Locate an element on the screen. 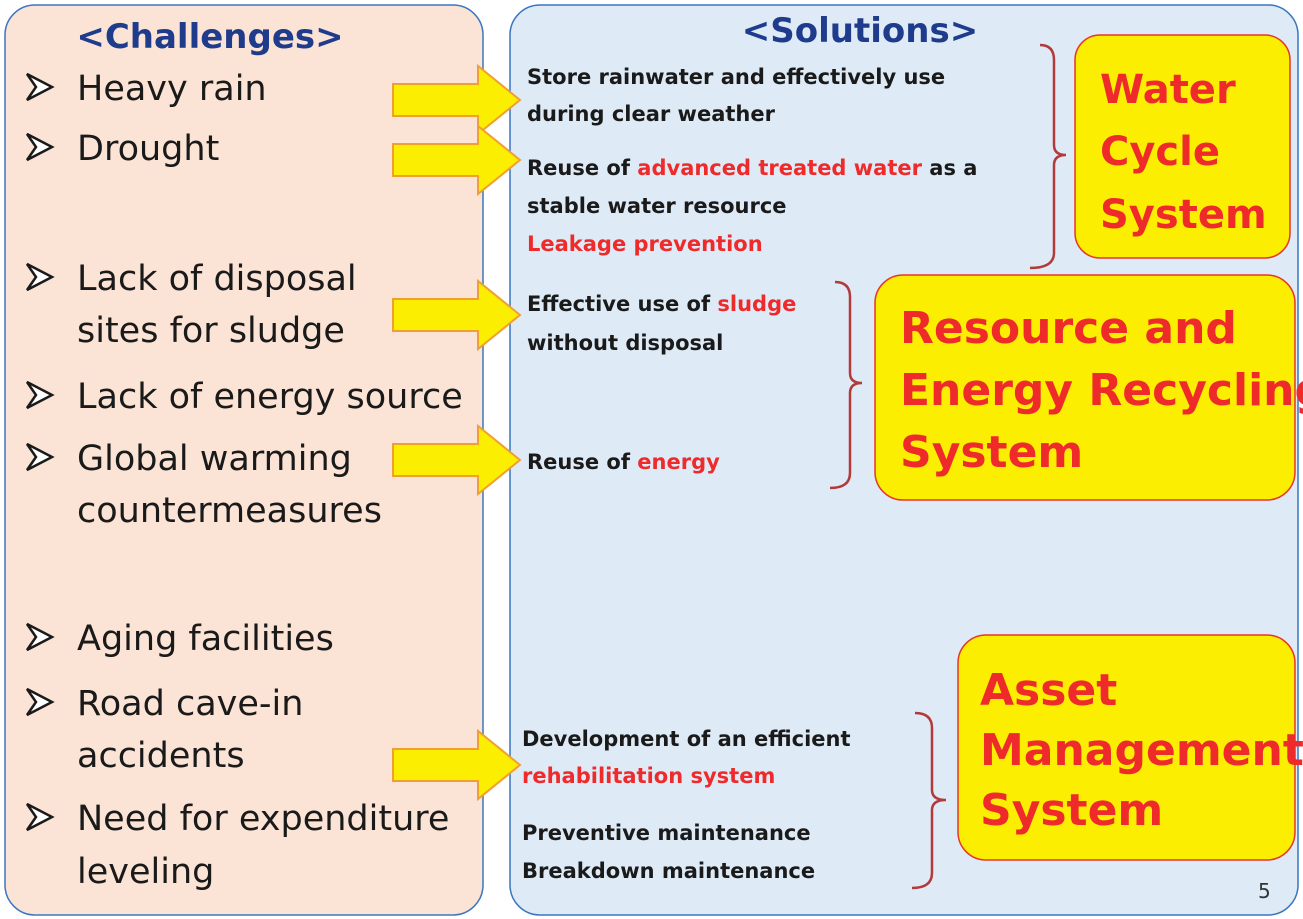 The width and height of the screenshot is (1303, 919). page-number: 5 is located at coordinates (1264, 891).